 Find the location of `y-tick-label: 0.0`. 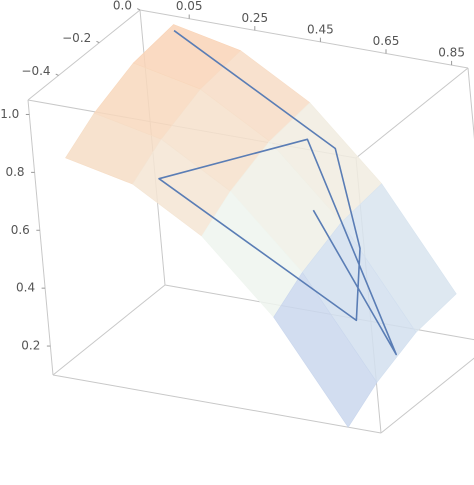

y-tick-label: 0.0 is located at coordinates (122, 6).